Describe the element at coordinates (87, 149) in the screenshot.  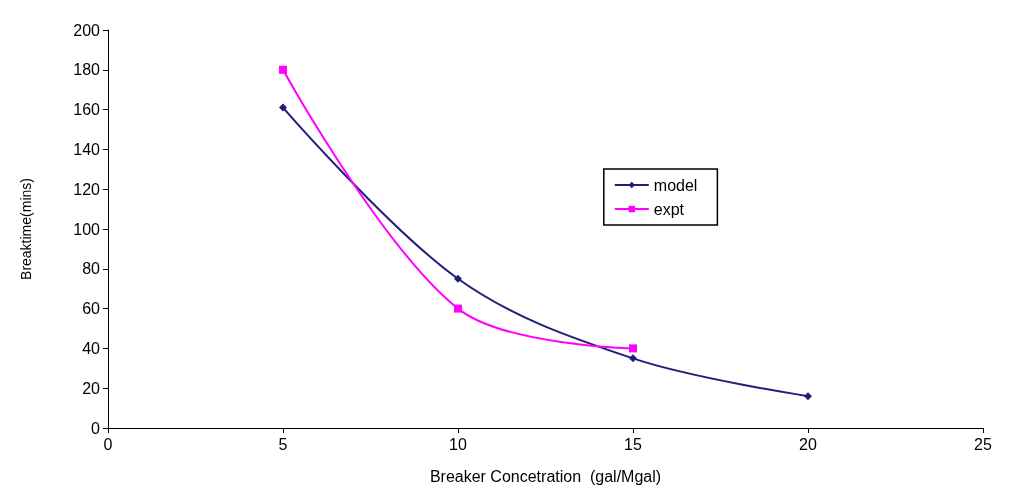
I see `y-tick-label: 140` at that location.